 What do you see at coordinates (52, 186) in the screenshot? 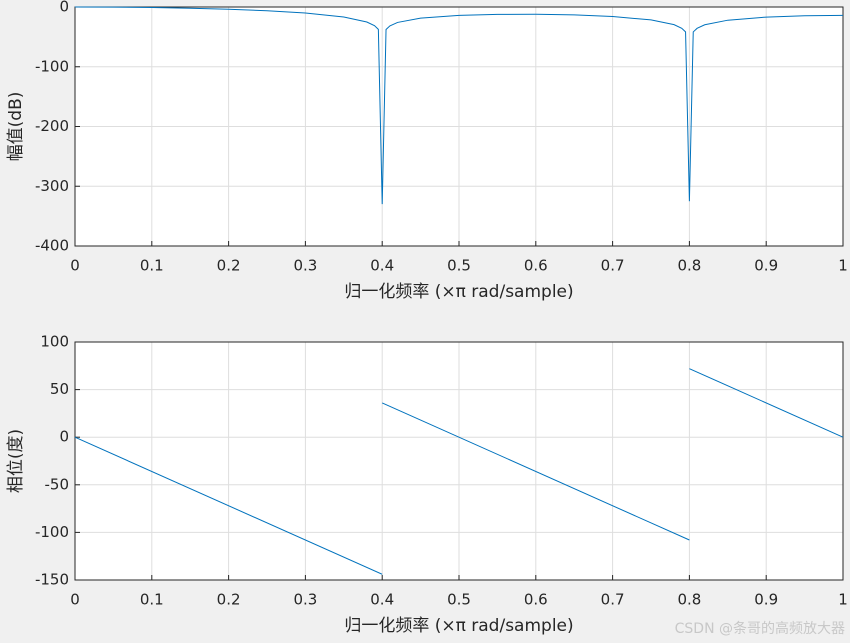
I see `y-tick-label: -300` at bounding box center [52, 186].